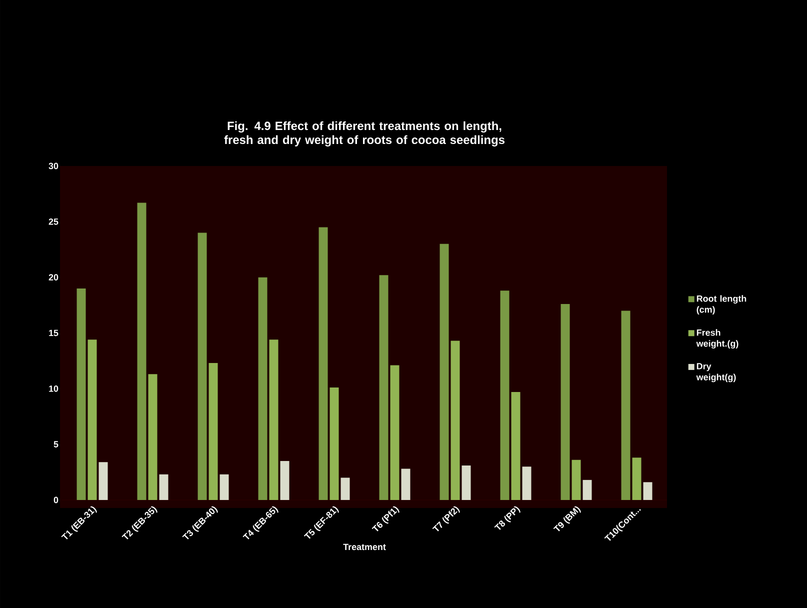  Describe the element at coordinates (721, 304) in the screenshot. I see `legend-label: Root length (cm)` at that location.